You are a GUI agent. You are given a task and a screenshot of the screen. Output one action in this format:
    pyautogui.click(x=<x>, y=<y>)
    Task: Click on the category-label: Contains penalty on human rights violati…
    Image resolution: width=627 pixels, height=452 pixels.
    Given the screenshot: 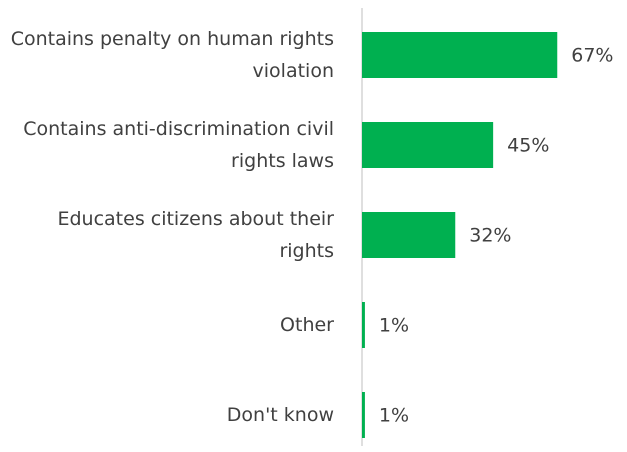 What is the action you would take?
    pyautogui.click(x=172, y=55)
    